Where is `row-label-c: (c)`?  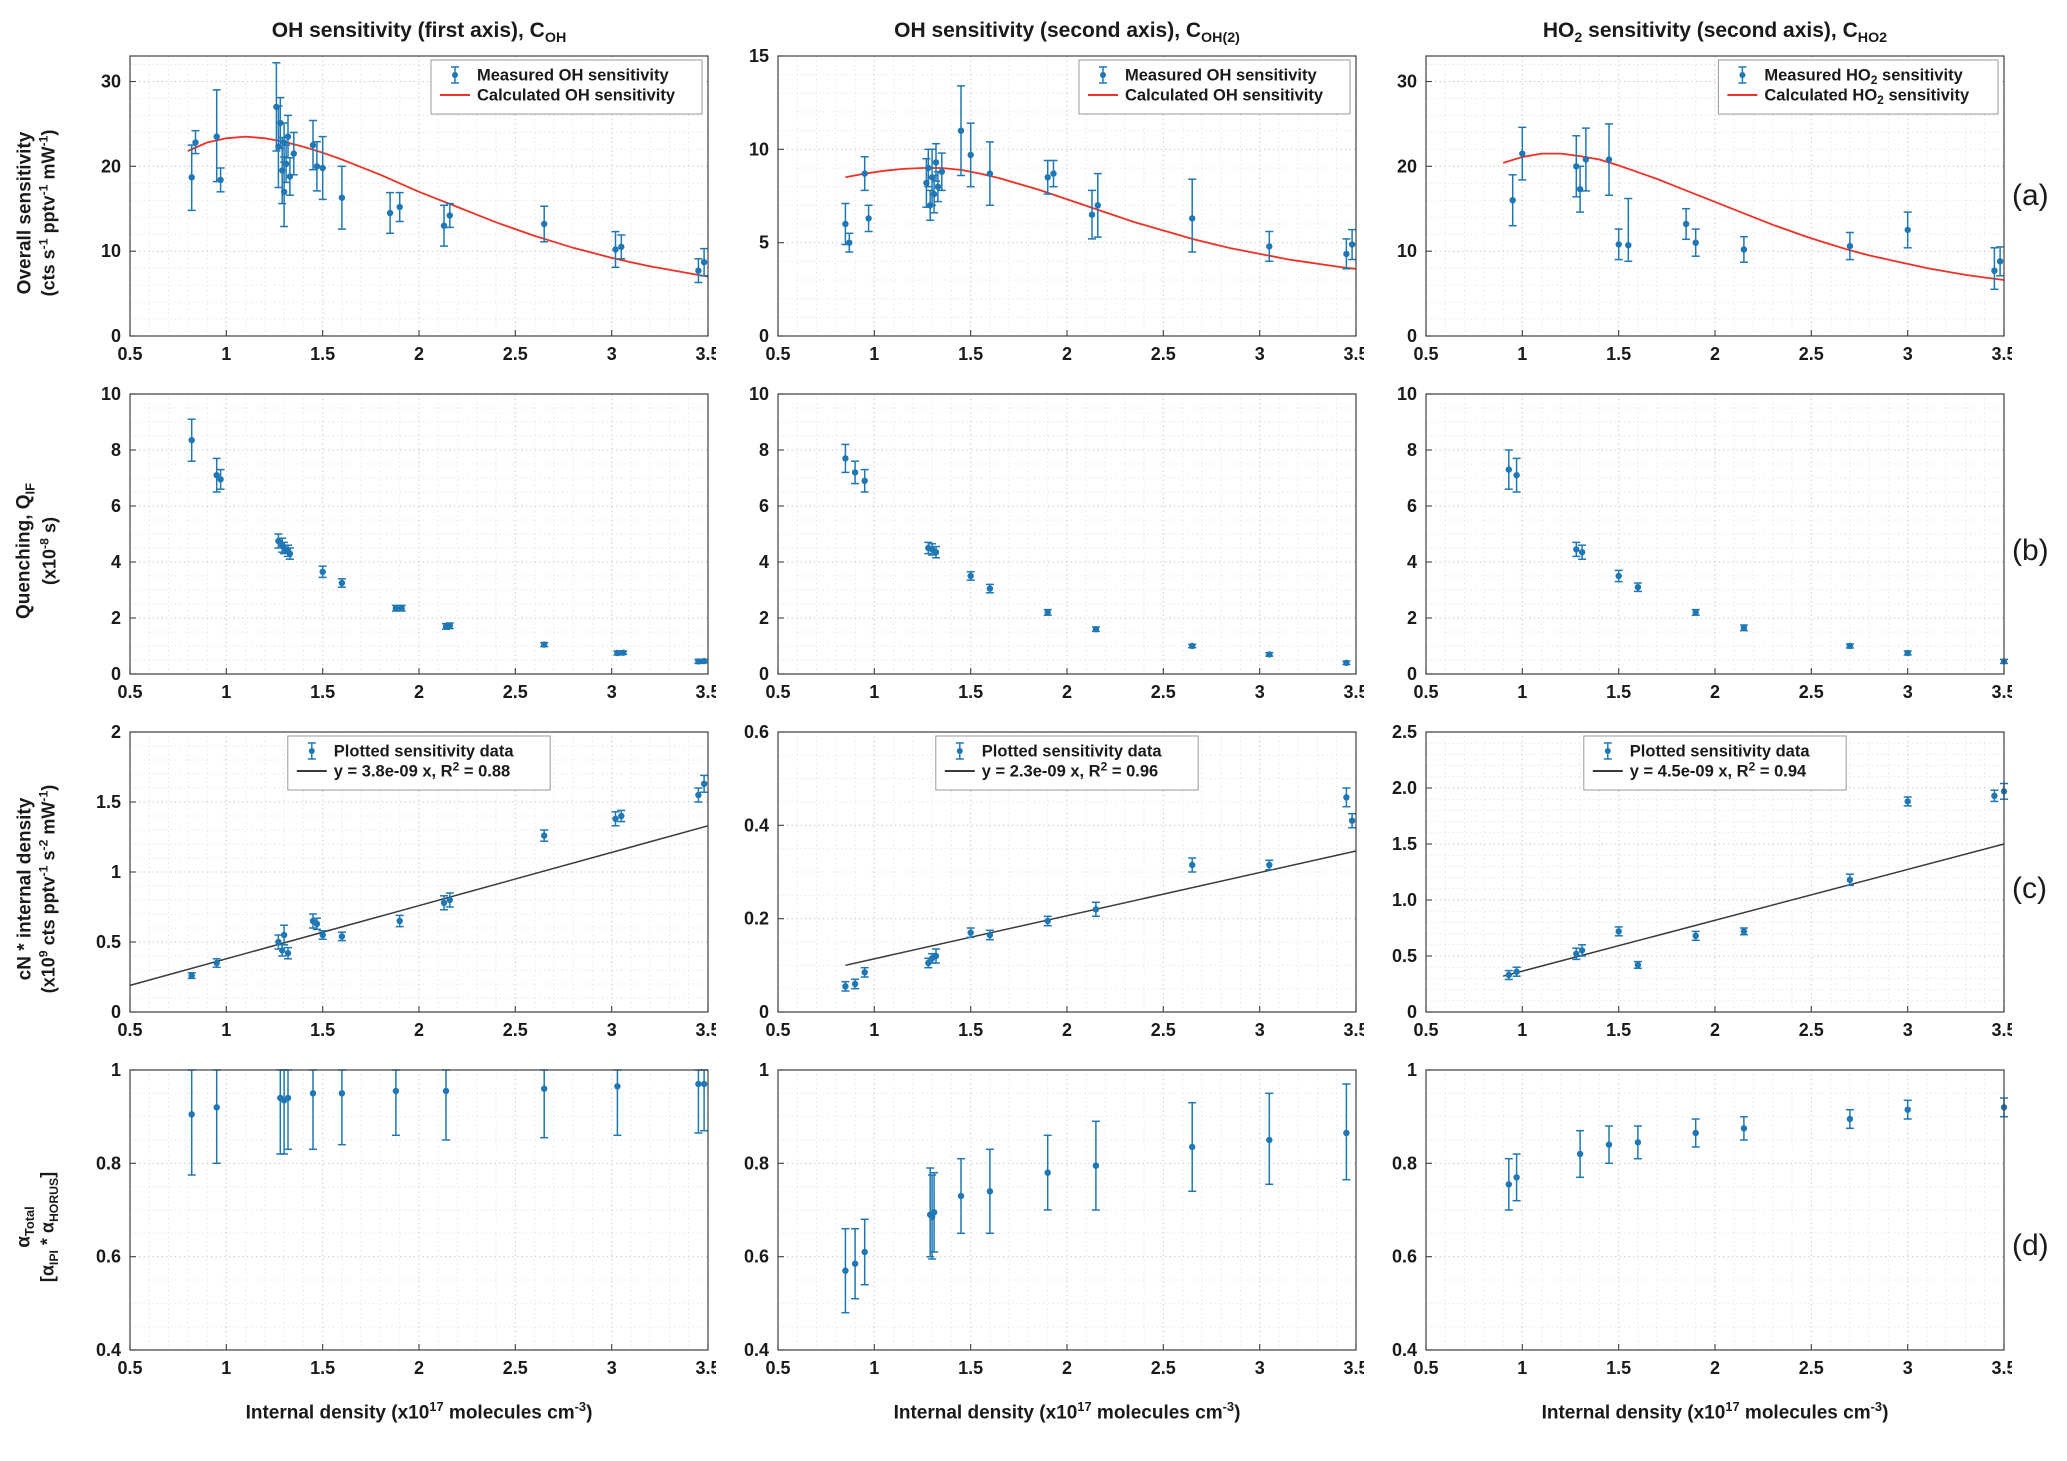 row-label-c: (c) is located at coordinates (2029, 888).